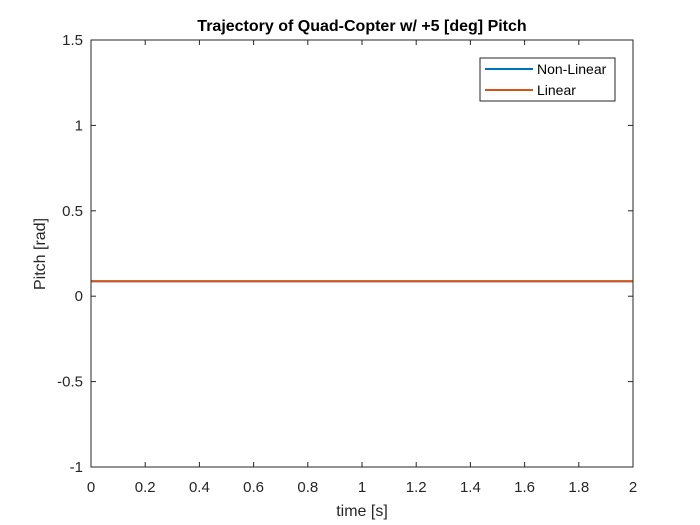 This screenshot has width=700, height=525. Describe the element at coordinates (76, 467) in the screenshot. I see `y-tick-label: -1` at that location.